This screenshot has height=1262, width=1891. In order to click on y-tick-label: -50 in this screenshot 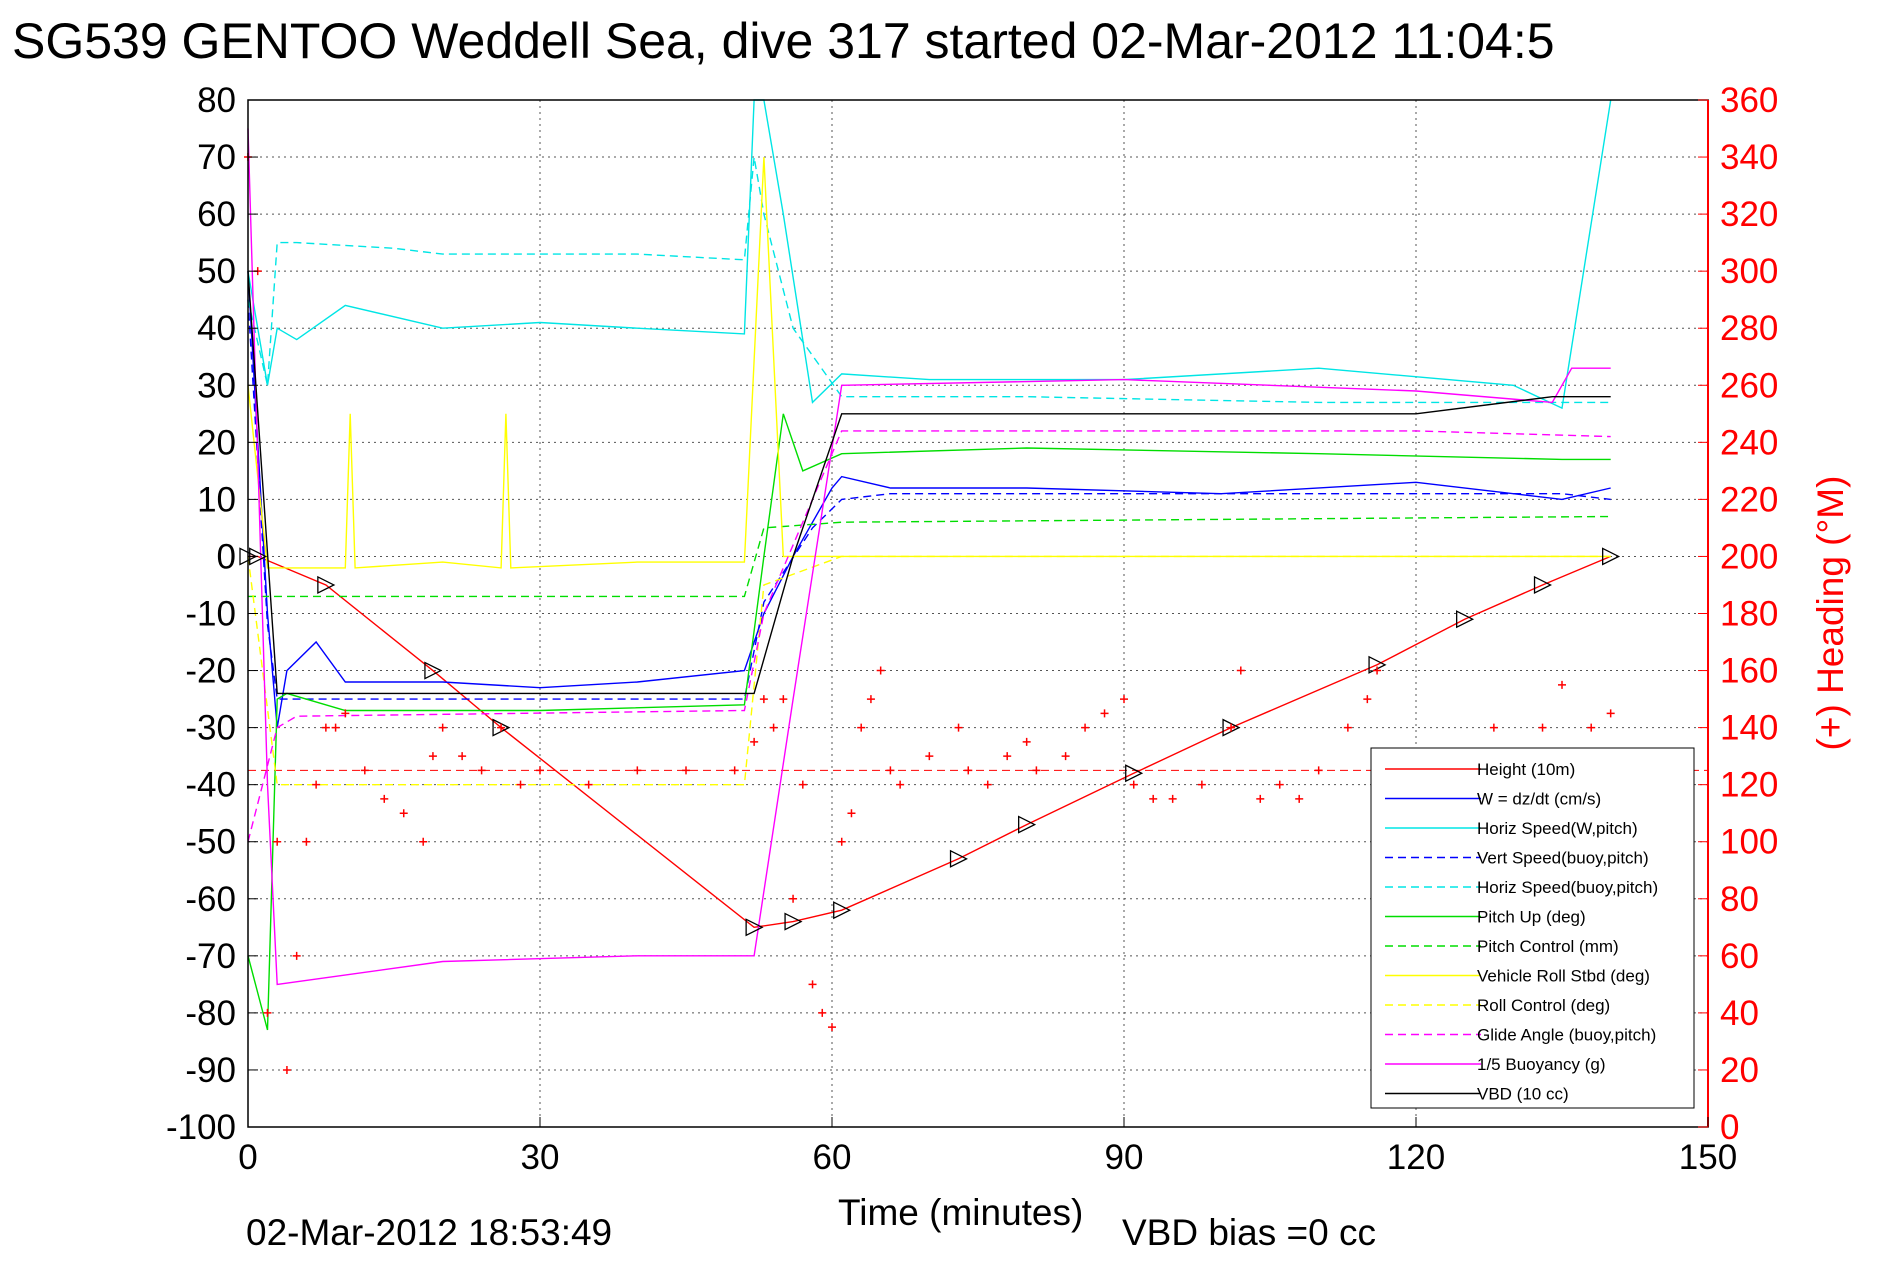, I will do `click(210, 842)`.